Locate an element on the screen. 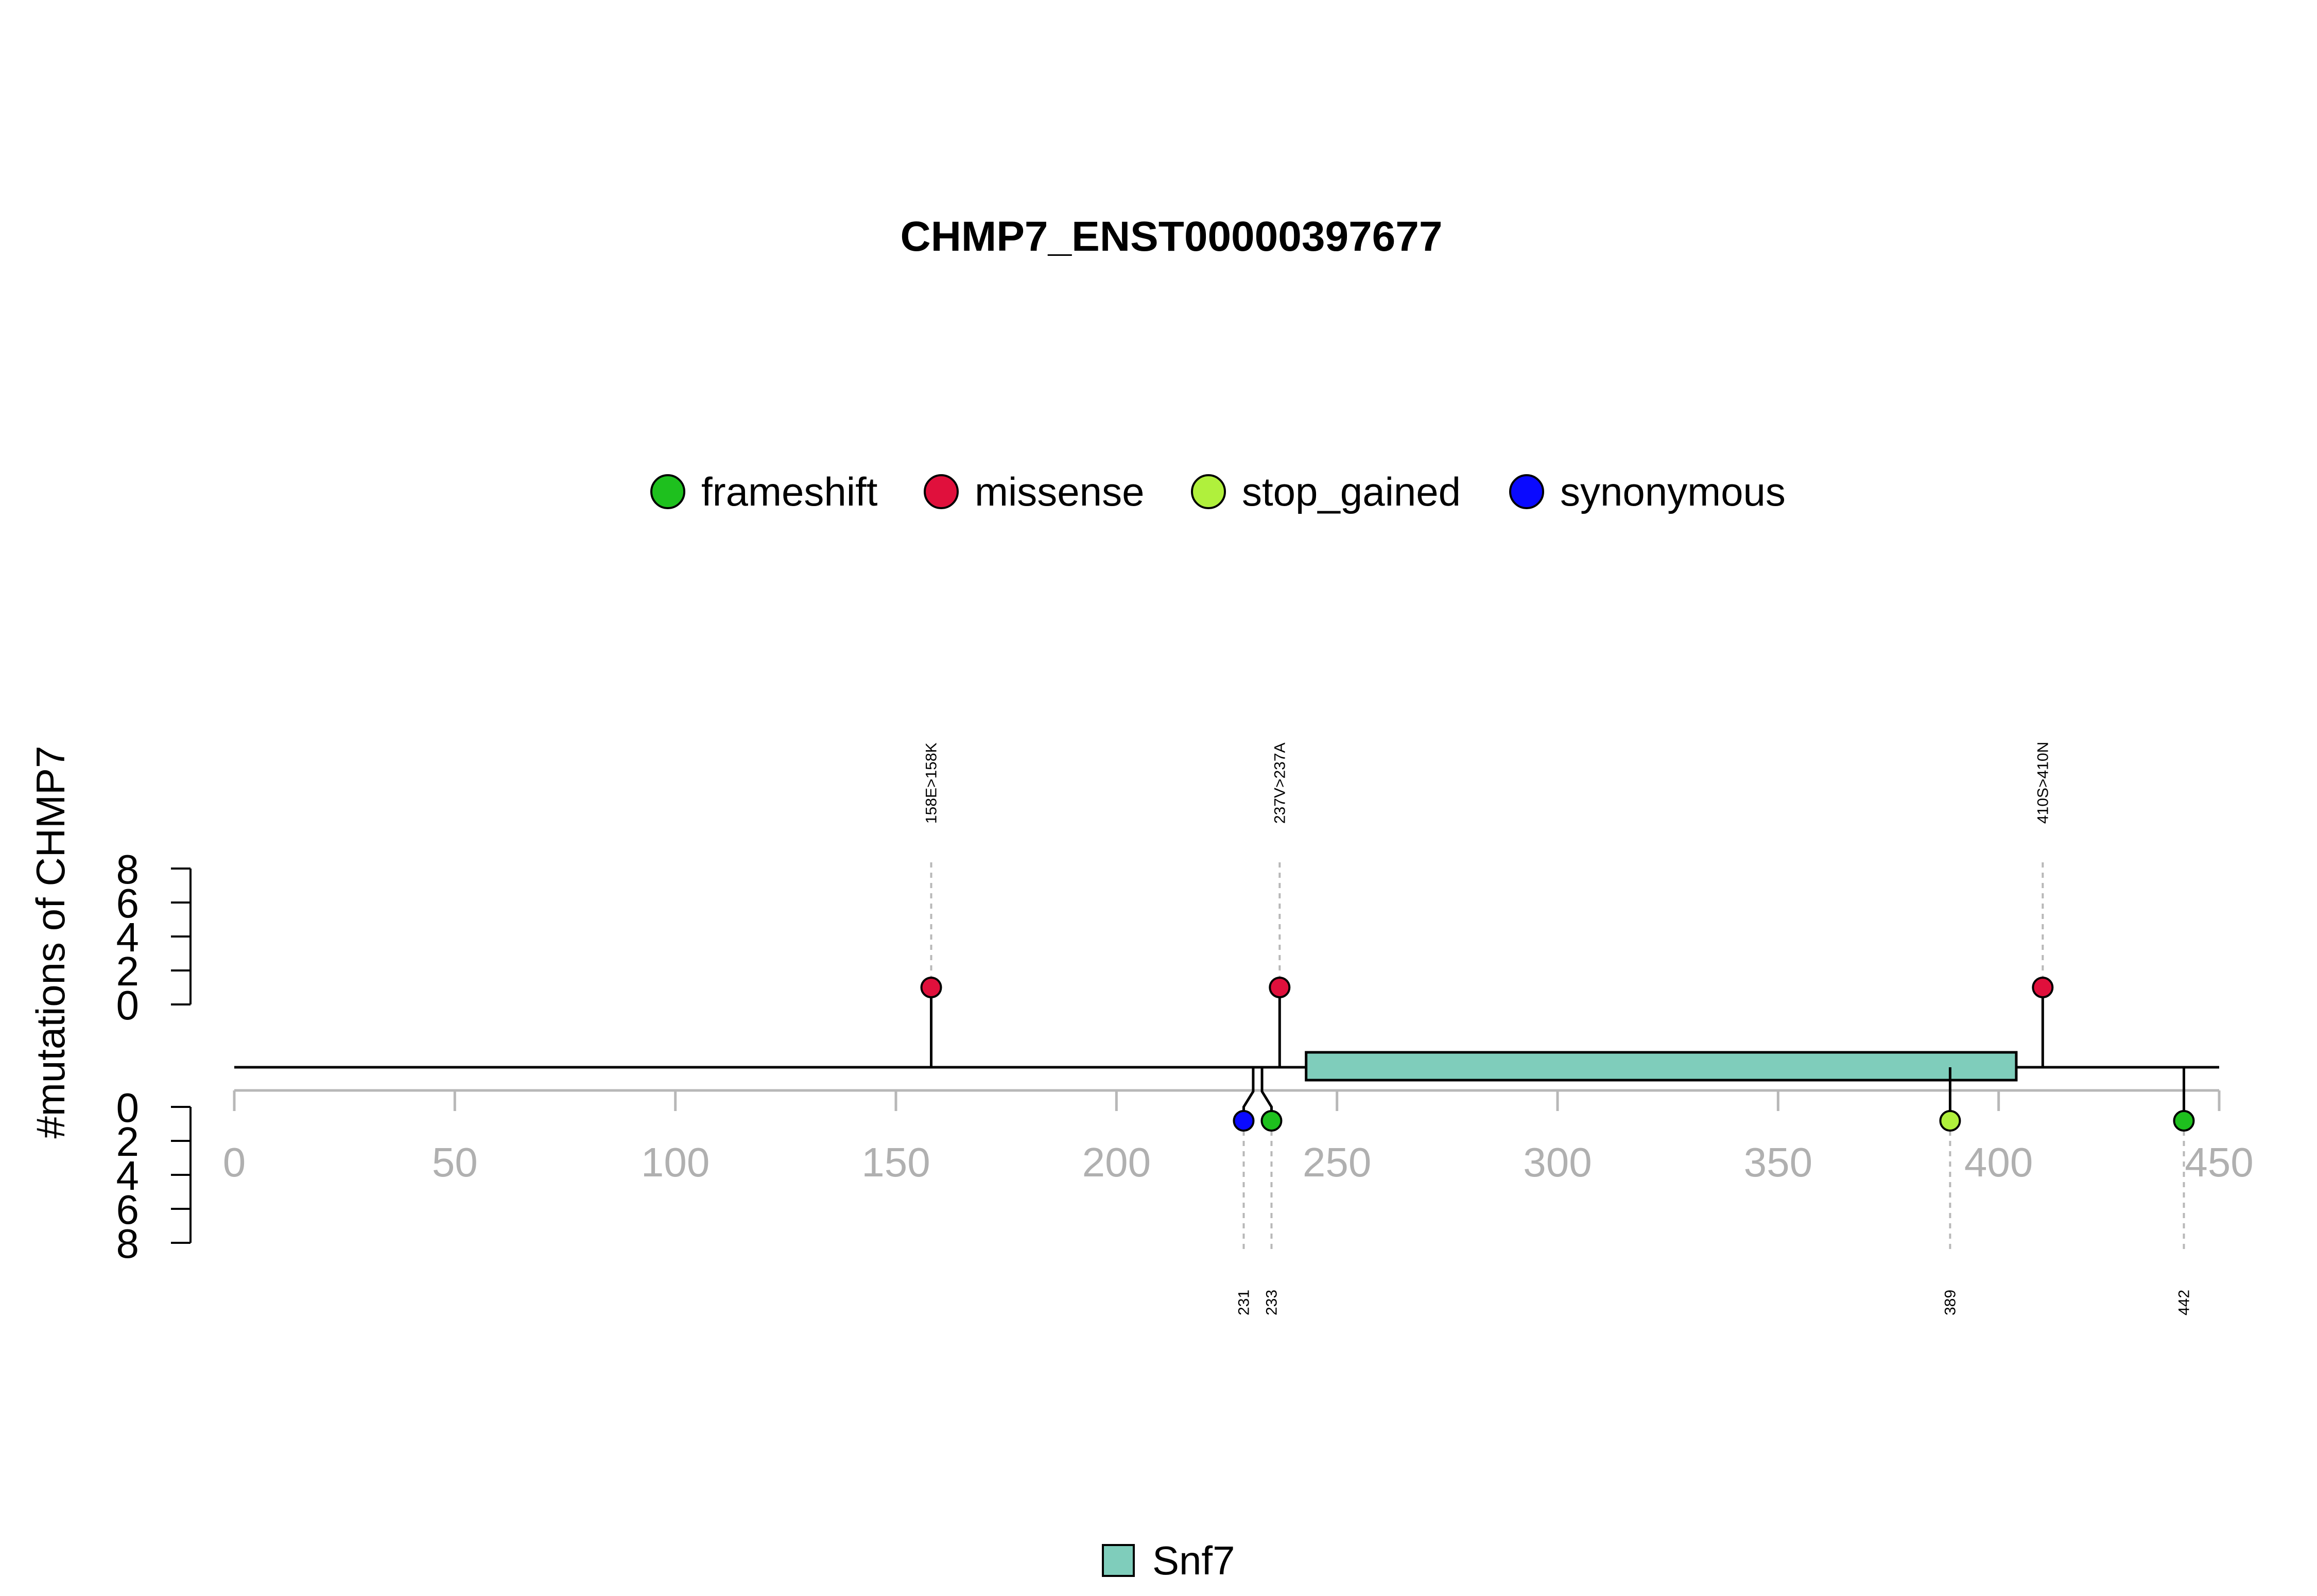 The image size is (2317, 1596). domain-box-Snf7 is located at coordinates (1661, 1067).